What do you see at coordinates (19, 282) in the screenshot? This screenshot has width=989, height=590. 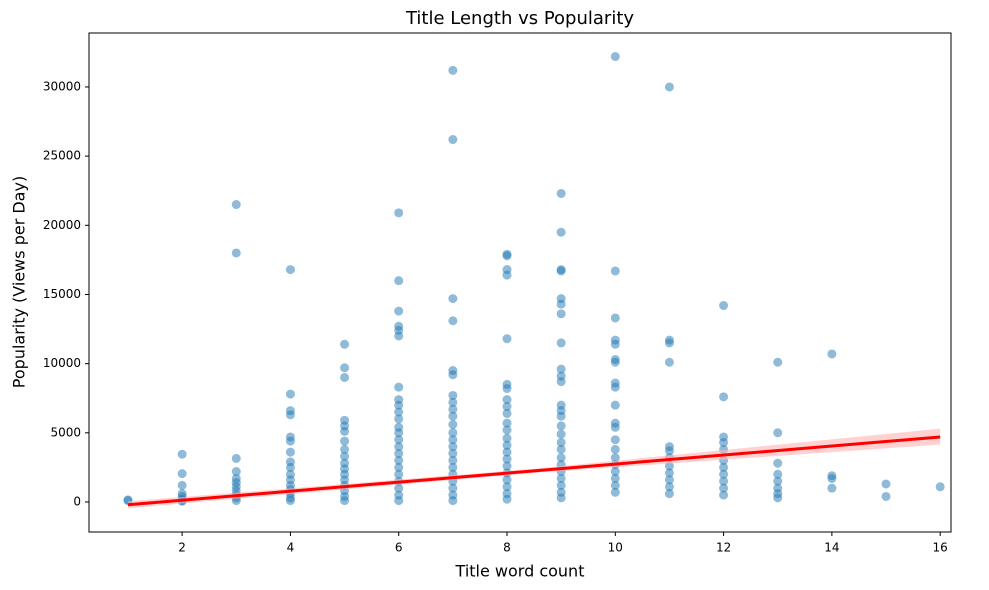 I see `y-axis-label: Popularity (Views per Day)` at bounding box center [19, 282].